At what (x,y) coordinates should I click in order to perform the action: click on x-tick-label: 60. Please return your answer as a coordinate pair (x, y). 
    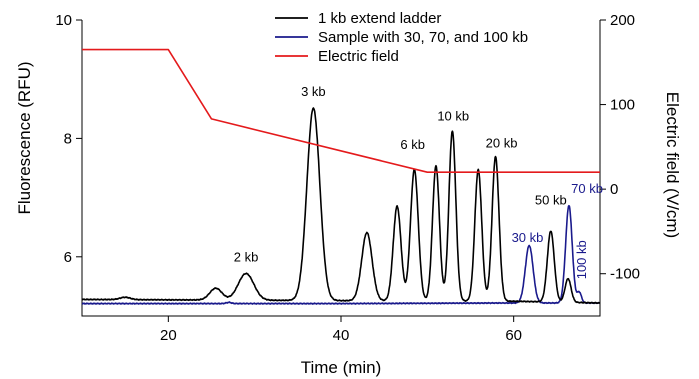
    Looking at the image, I should click on (513, 335).